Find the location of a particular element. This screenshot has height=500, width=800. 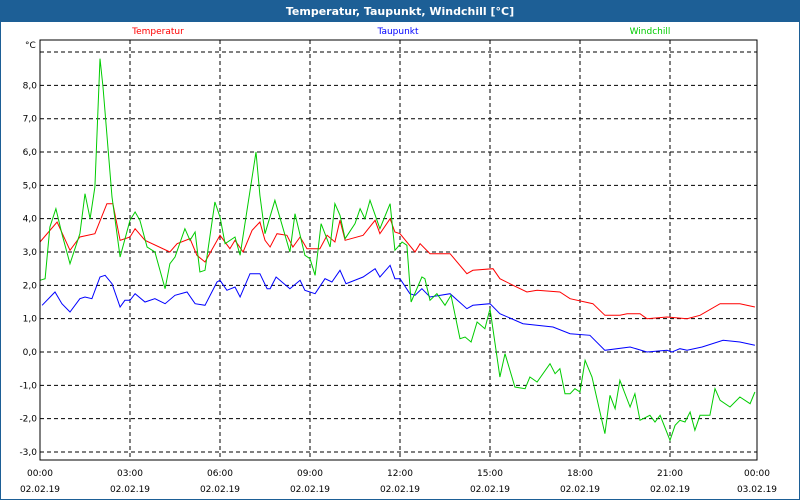

y-tick-labels: 8,0 7,0 6,0 5,0 4,0 3,0 2,0 1,0 0,0 -1,0 -2,0 -3,0 is located at coordinates (28, 269).